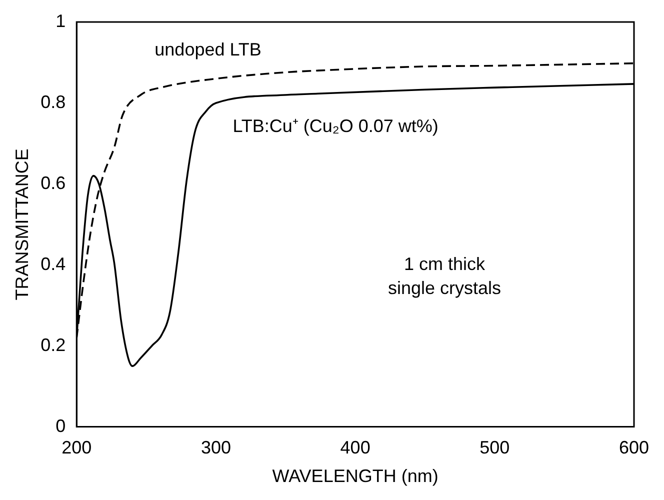 This screenshot has width=664, height=500. I want to click on y-tick-label: 0, so click(61, 426).